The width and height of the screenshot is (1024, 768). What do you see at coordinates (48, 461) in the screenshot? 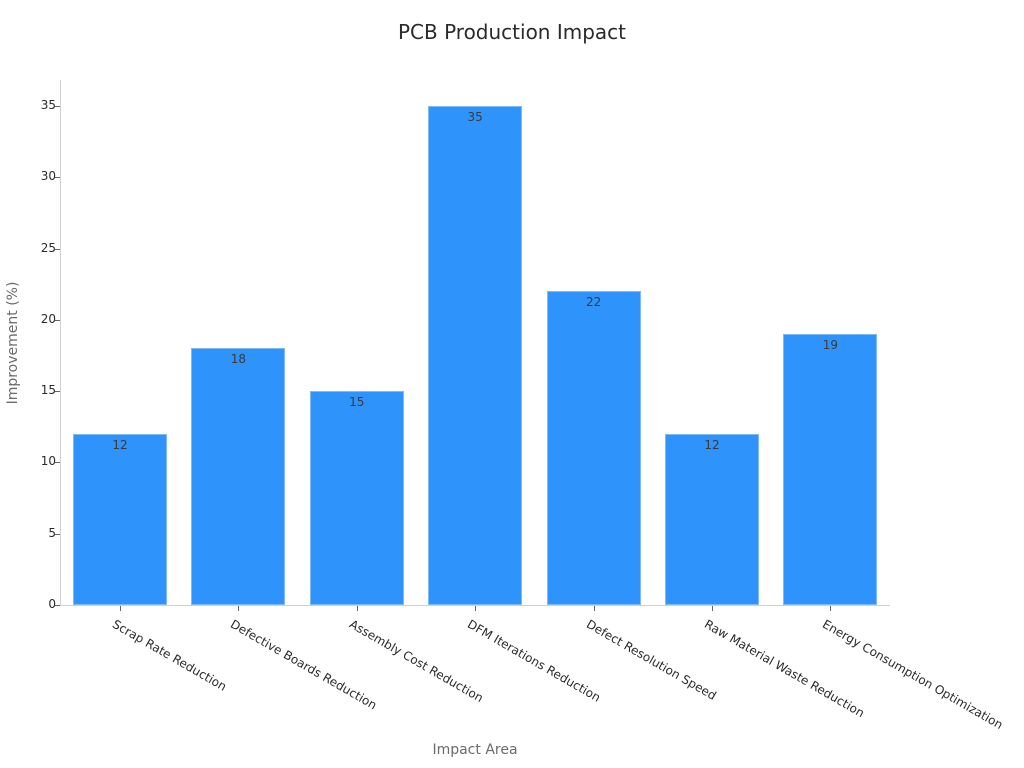
I see `y-tick-label: 10` at bounding box center [48, 461].